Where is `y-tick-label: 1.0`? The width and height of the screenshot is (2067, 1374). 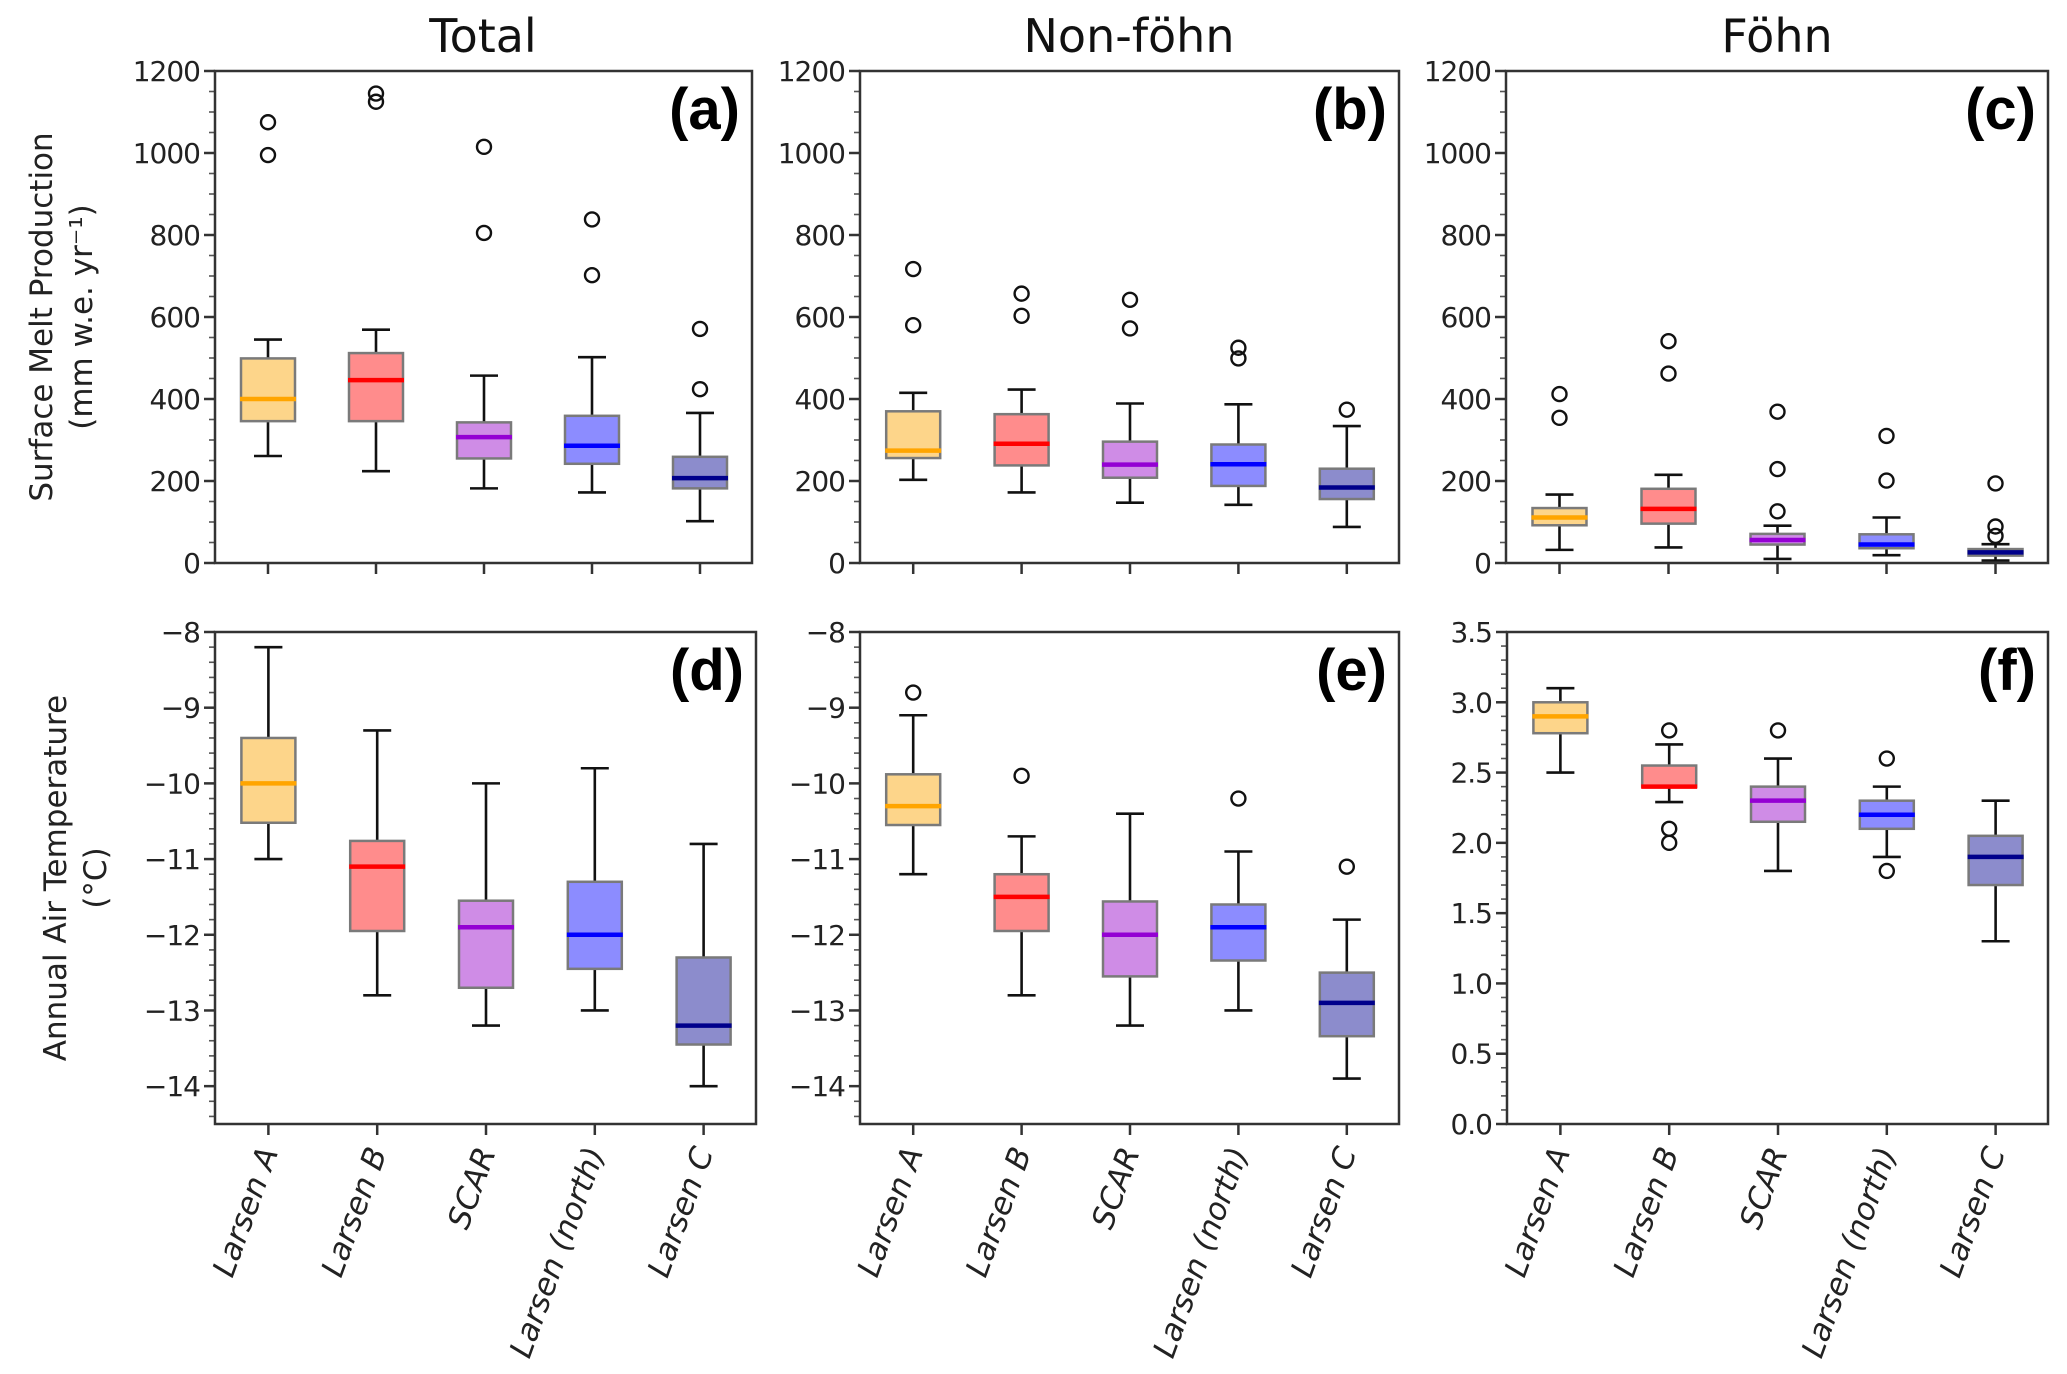
y-tick-label: 1.0 is located at coordinates (1471, 983).